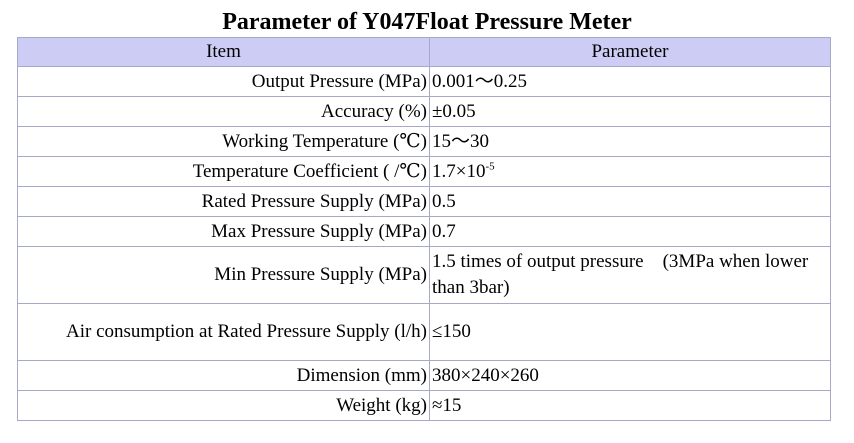  I want to click on row-parameter-value: 0.5, so click(630, 201).